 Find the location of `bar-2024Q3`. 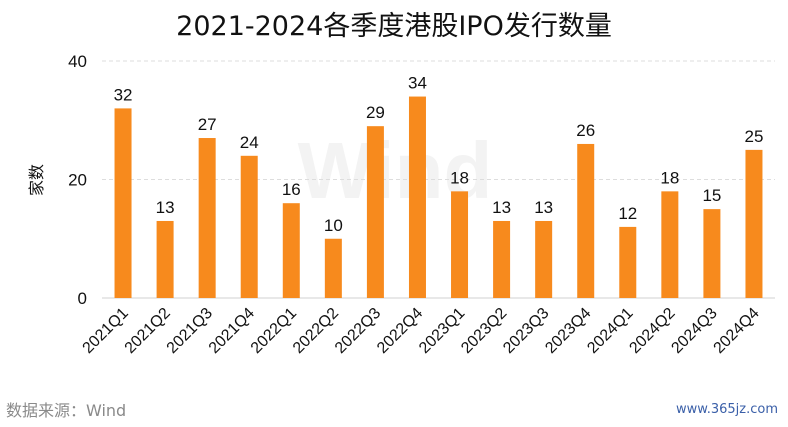

bar-2024Q3 is located at coordinates (712, 253).